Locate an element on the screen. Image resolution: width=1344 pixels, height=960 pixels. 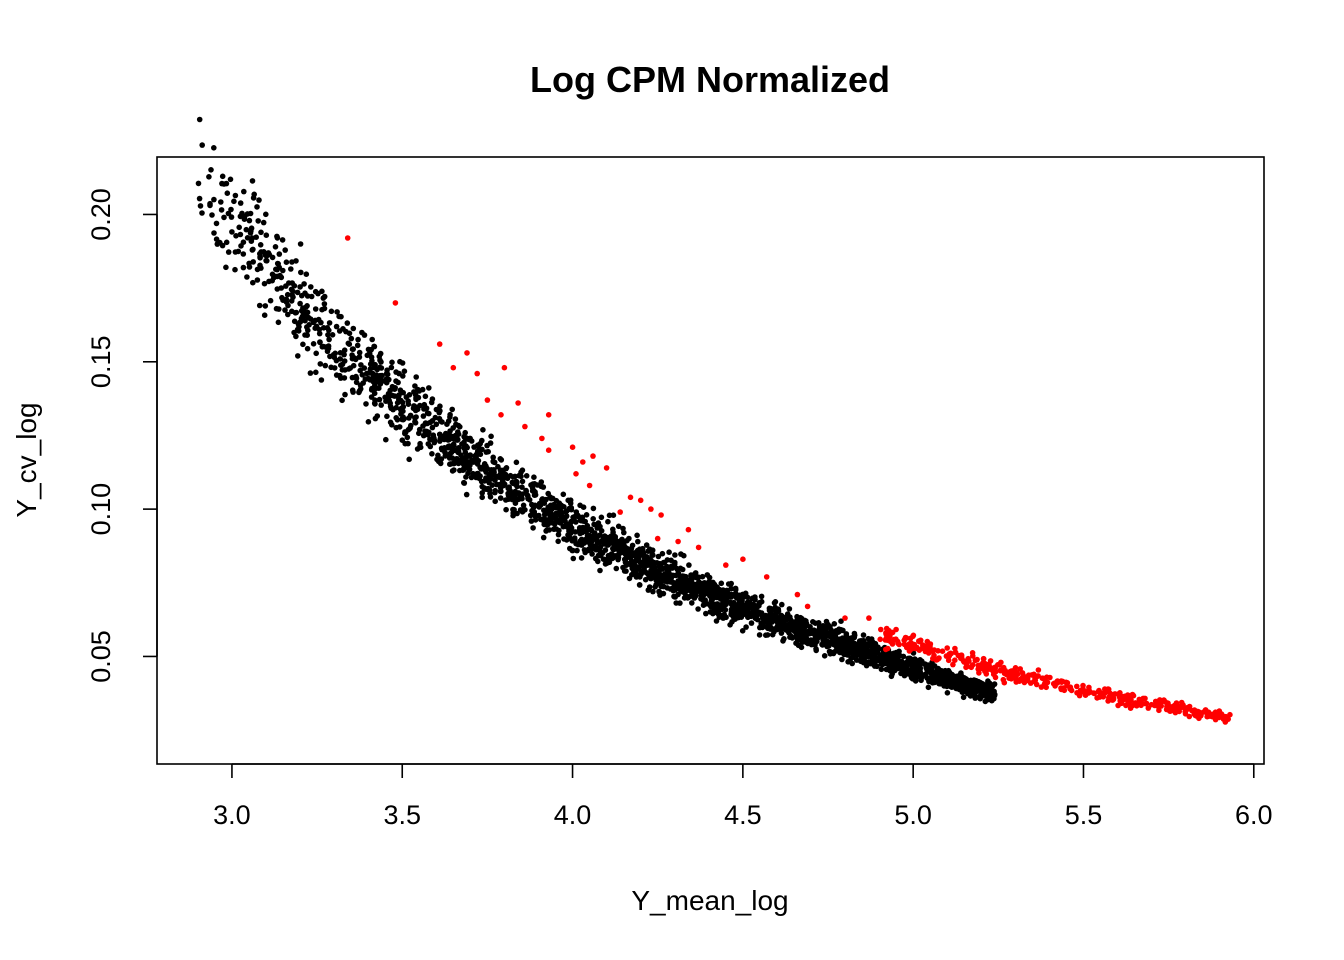
y-tick-label: 0.05 is located at coordinates (101, 656).